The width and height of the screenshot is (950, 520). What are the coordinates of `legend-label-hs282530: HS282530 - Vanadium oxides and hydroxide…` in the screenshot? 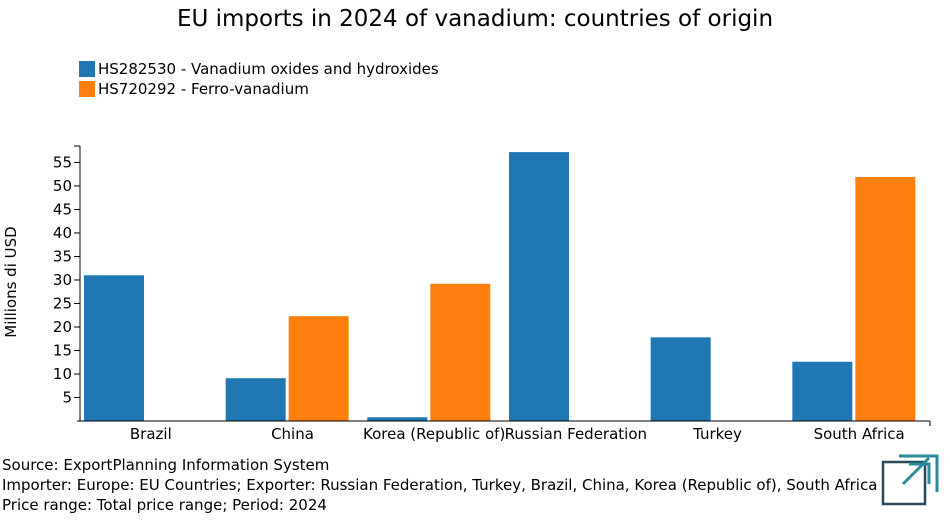 It's located at (268, 69).